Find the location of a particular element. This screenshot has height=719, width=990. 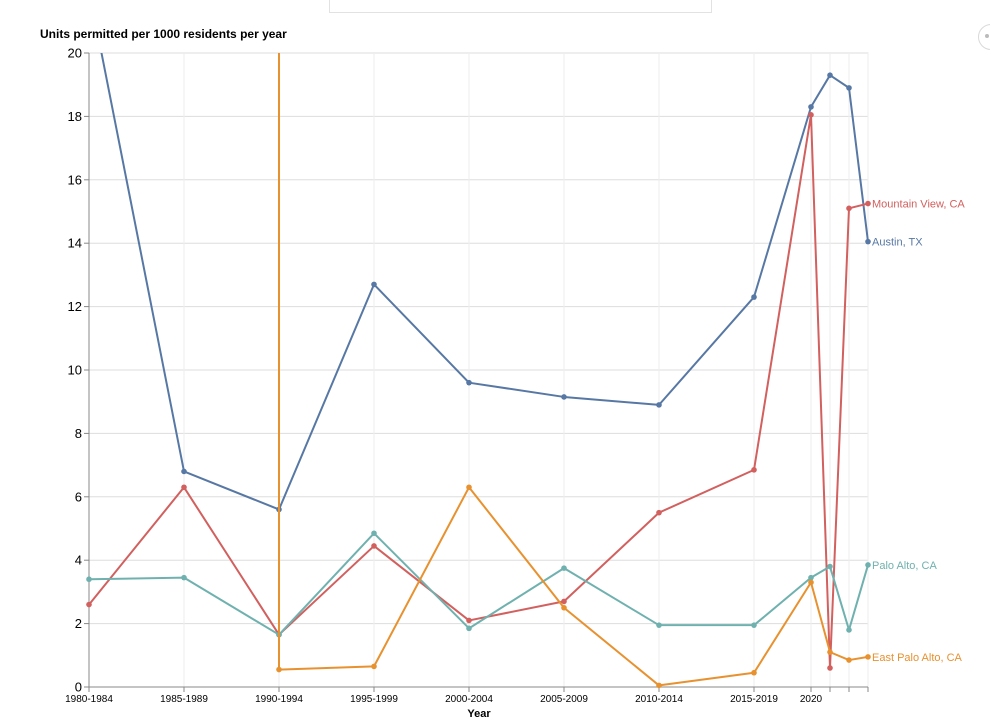

x-tick-label: 1980-1984 is located at coordinates (89, 699).